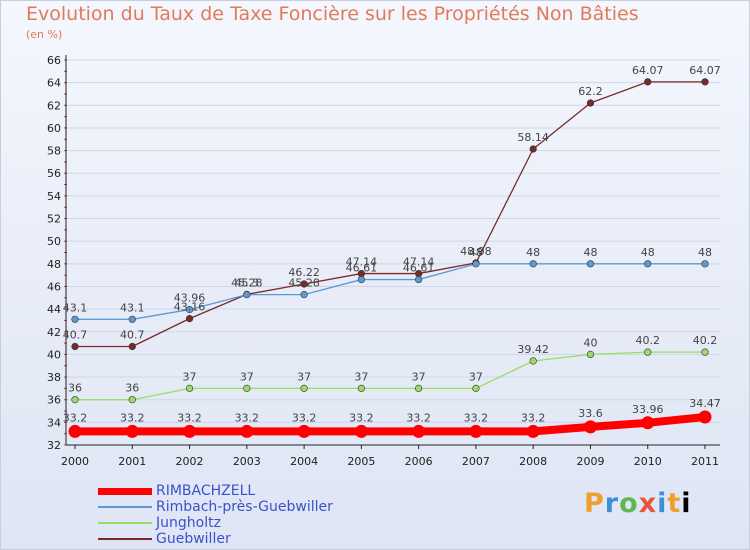 The image size is (750, 550). What do you see at coordinates (54, 354) in the screenshot?
I see `y-tick-label: 40` at bounding box center [54, 354].